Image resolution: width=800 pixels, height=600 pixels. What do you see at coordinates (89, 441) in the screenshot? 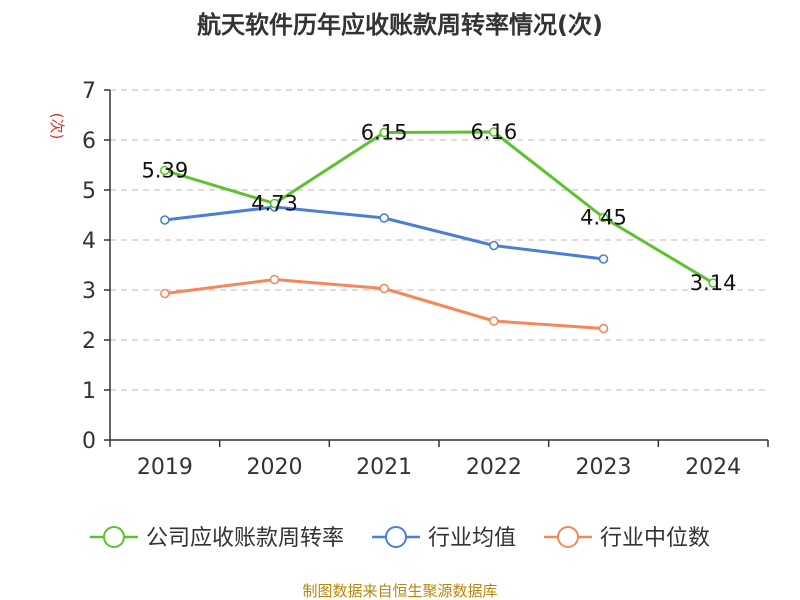
I see `y-tick-label: 0` at bounding box center [89, 441].